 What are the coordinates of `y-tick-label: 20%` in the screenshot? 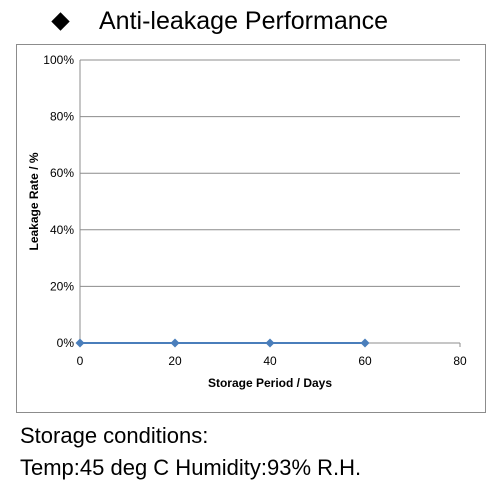 It's located at (62, 286).